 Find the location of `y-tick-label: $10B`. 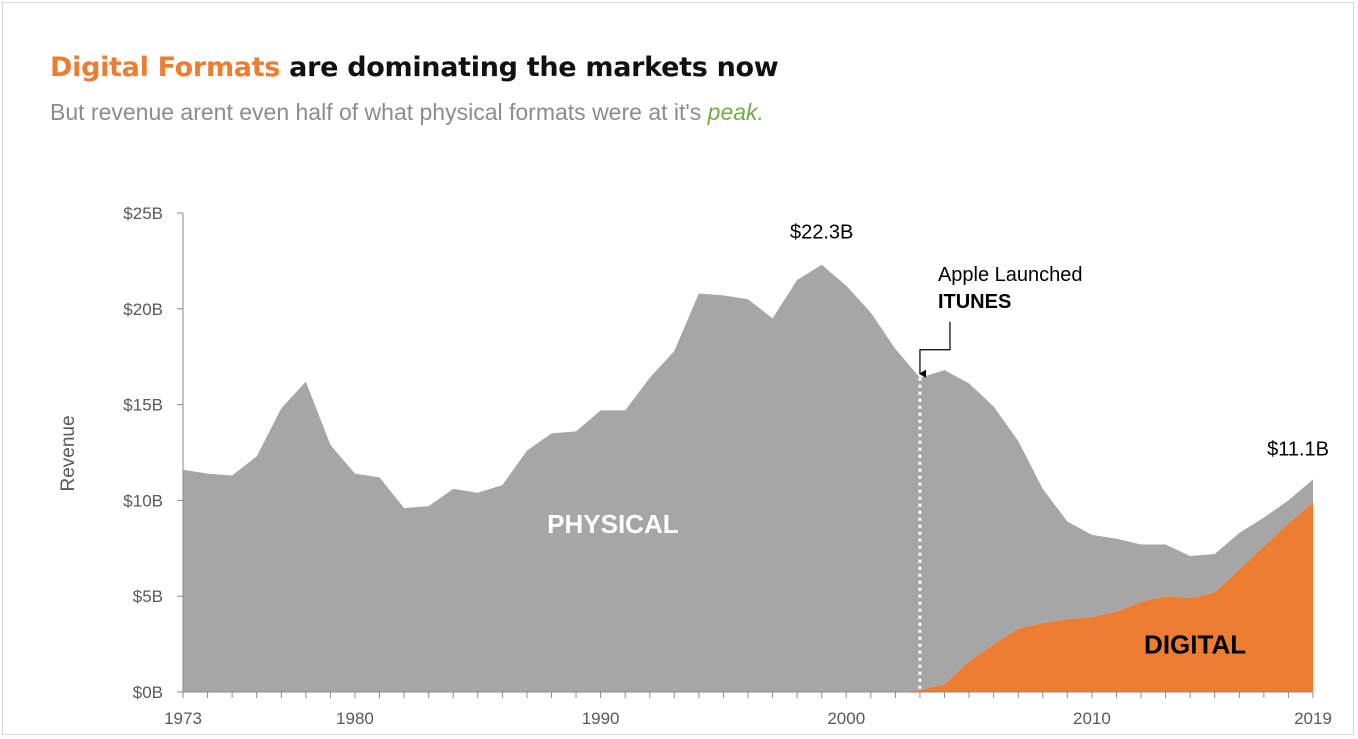

y-tick-label: $10B is located at coordinates (143, 500).